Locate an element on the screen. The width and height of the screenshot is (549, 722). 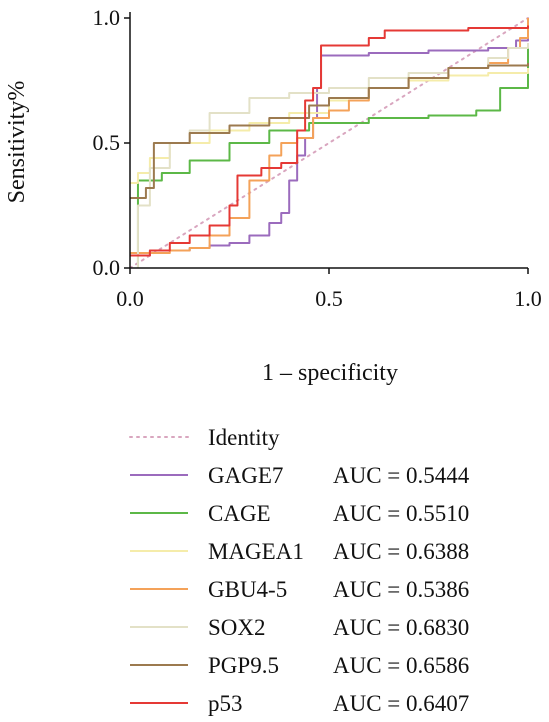
legend-item-magea1: MAGEA1 AUC = 0.6388 is located at coordinates (299, 551).